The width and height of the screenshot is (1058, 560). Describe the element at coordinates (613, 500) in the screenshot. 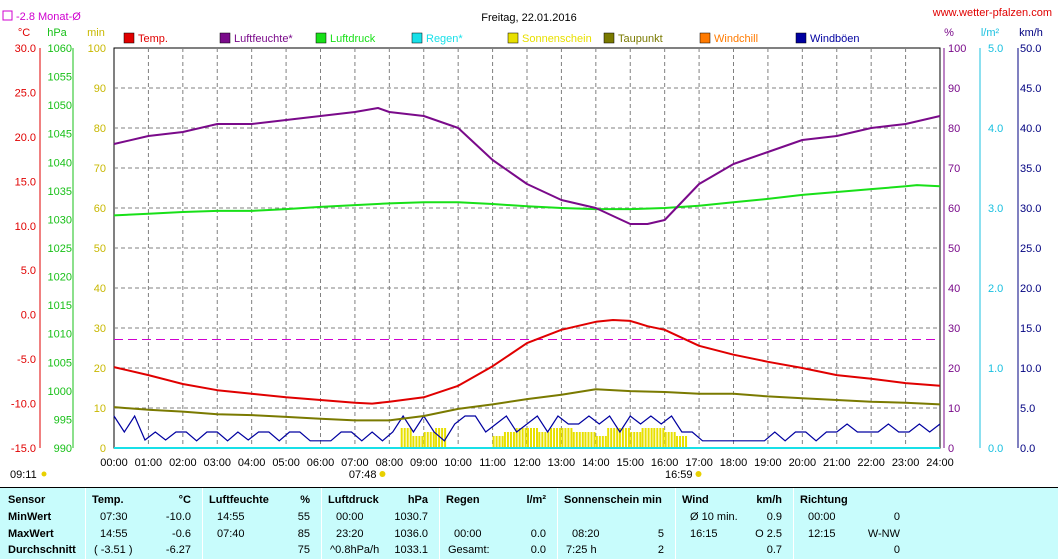

I see `summary-col-name: Sonnenschein min` at that location.